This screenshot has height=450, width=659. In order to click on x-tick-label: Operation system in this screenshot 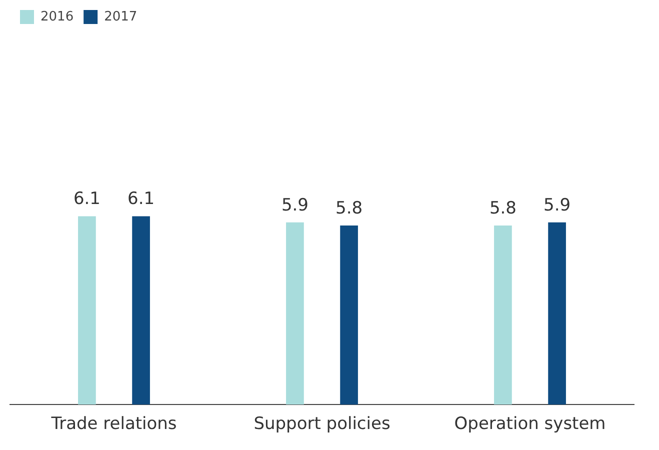, I will do `click(530, 424)`.